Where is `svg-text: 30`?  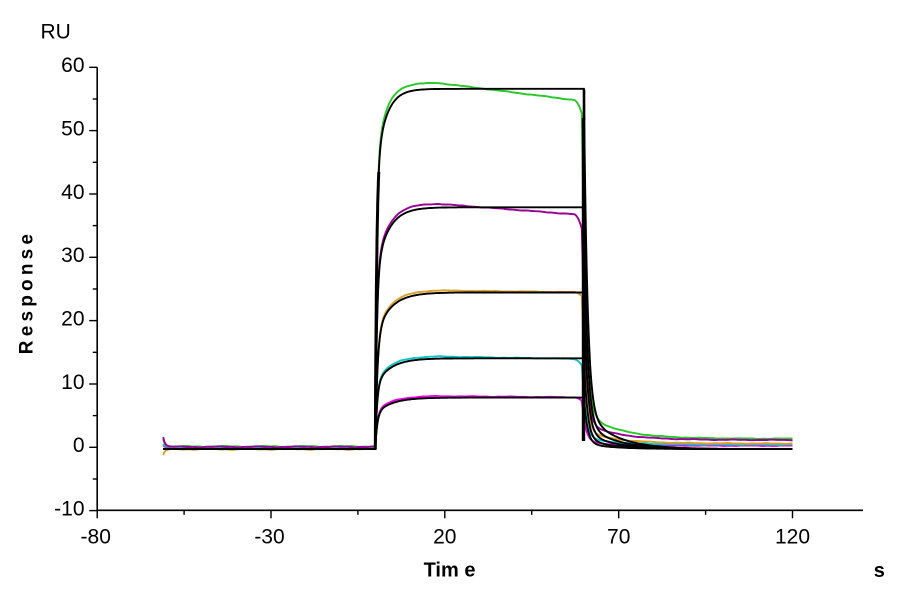 svg-text: 30 is located at coordinates (72, 255).